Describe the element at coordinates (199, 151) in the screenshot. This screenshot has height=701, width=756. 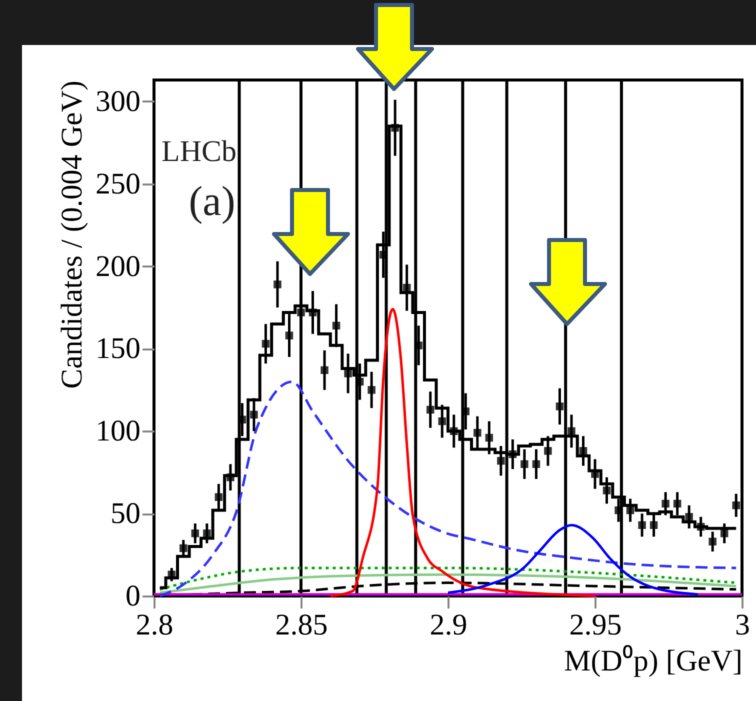
I see `annotation: LHCb` at that location.